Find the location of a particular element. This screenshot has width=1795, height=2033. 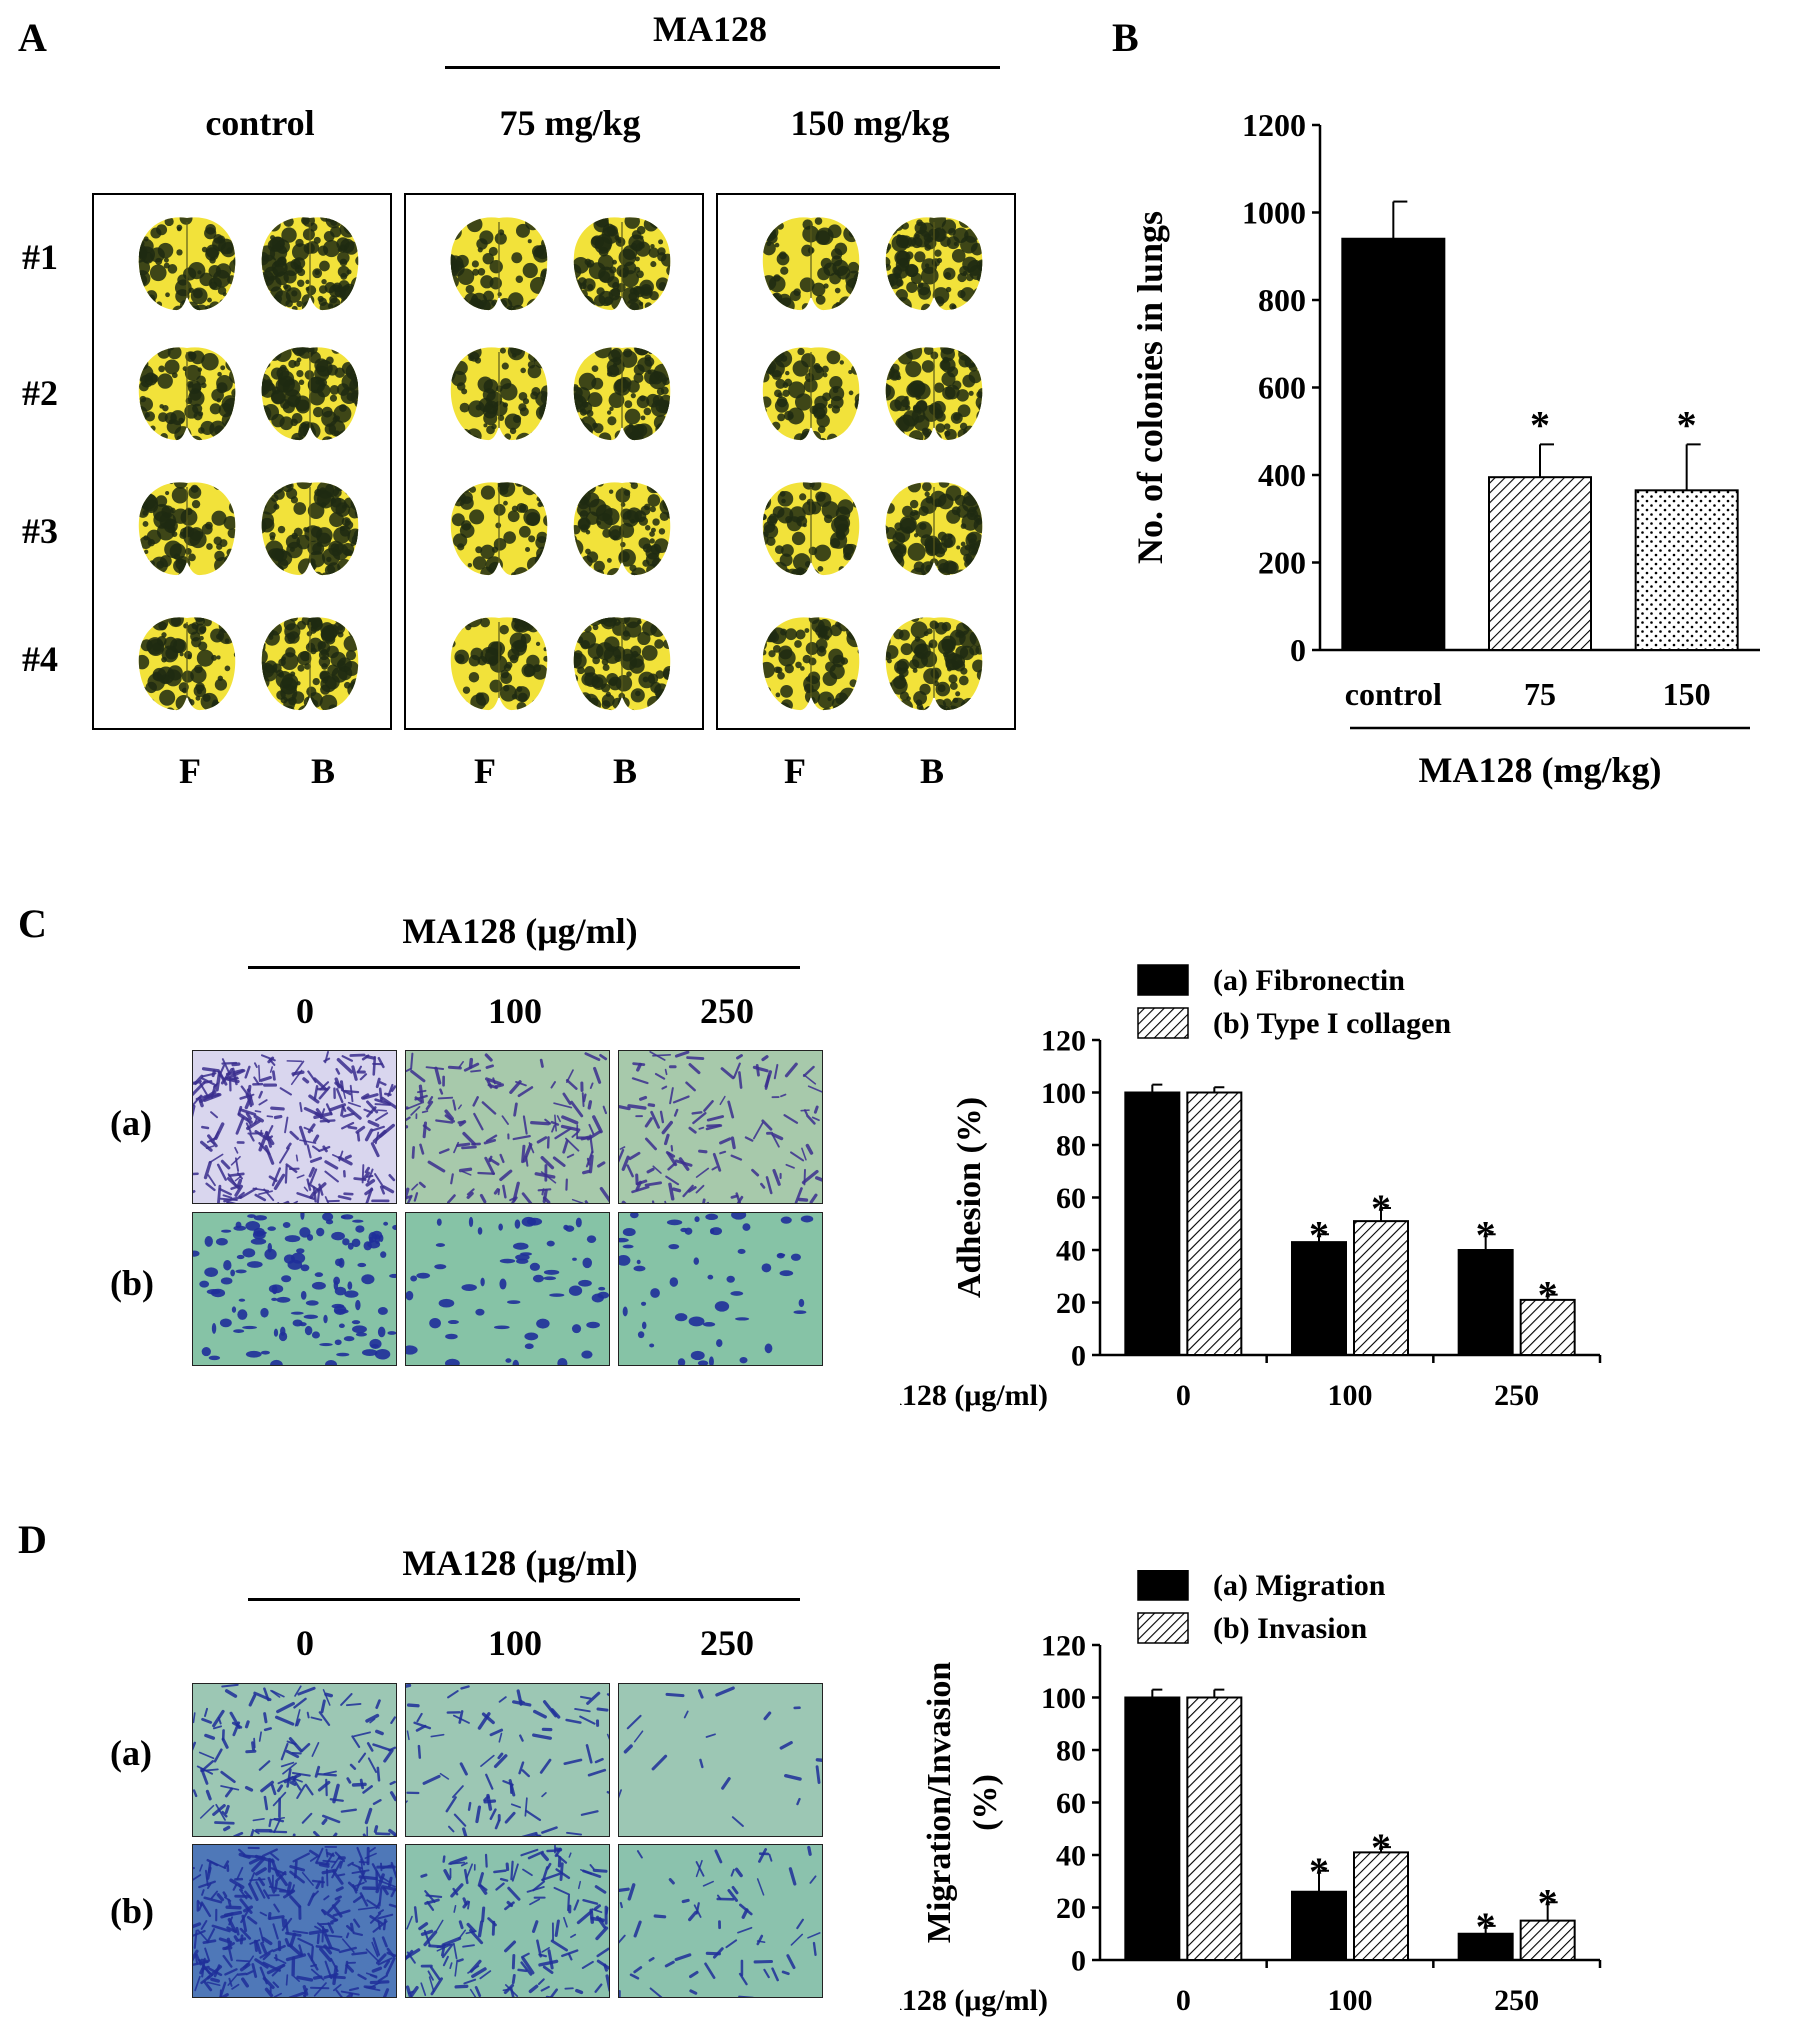

panel-c-col-100: 100 is located at coordinates (515, 1011).